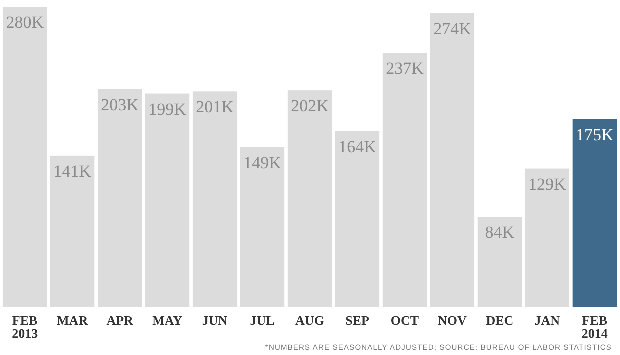 The height and width of the screenshot is (355, 620). I want to click on x-tick-label: NOV, so click(453, 320).